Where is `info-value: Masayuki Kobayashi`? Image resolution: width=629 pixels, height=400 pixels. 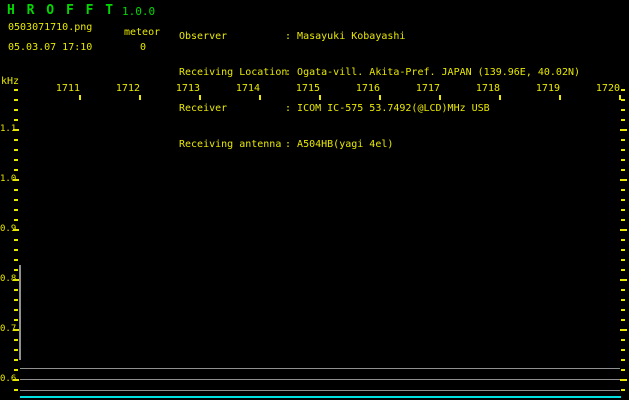
info-value: Masayuki Kobayashi is located at coordinates (345, 36).